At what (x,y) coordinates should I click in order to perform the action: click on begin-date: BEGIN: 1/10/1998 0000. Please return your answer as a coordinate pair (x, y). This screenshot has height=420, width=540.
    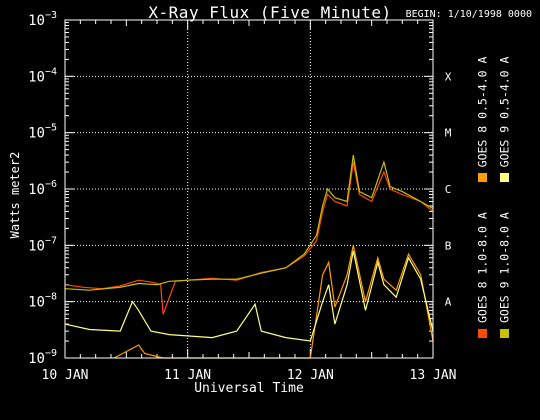
    Looking at the image, I should click on (468, 14).